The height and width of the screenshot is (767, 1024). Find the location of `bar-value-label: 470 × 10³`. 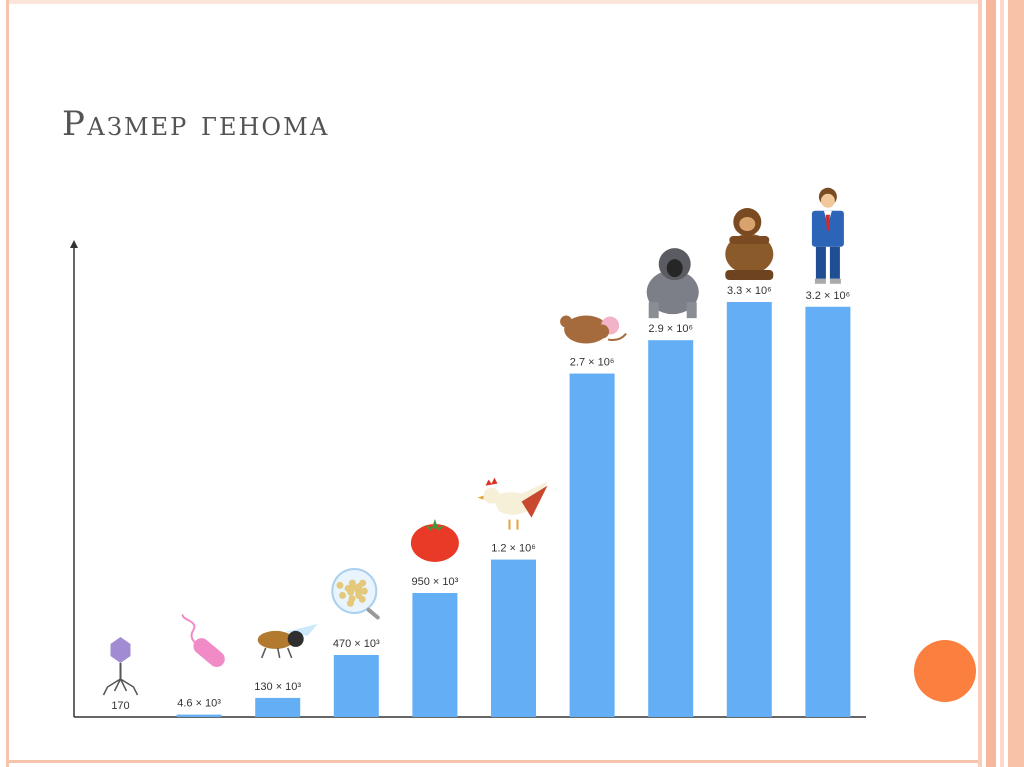

bar-value-label: 470 × 10³ is located at coordinates (356, 644).